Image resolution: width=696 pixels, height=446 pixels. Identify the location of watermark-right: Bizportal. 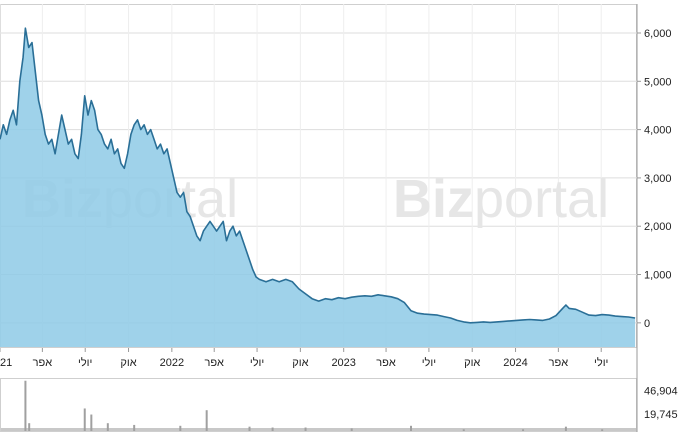
(501, 199).